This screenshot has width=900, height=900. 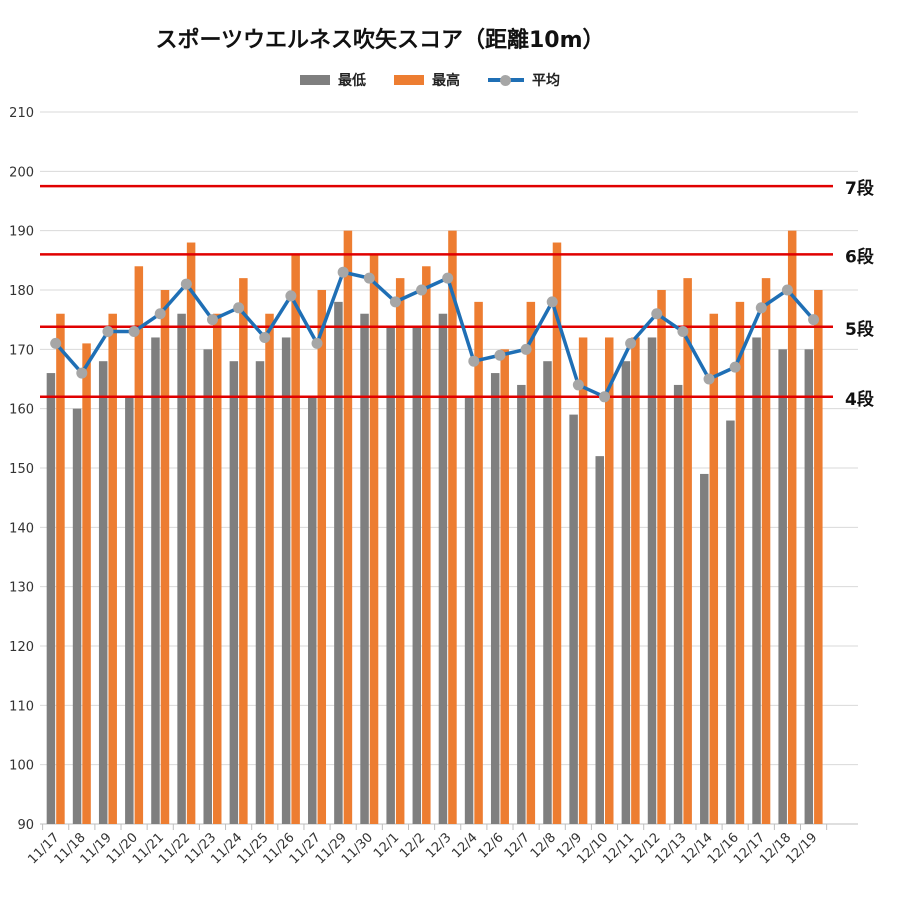 I want to click on bar-max-12/14, so click(x=714, y=568).